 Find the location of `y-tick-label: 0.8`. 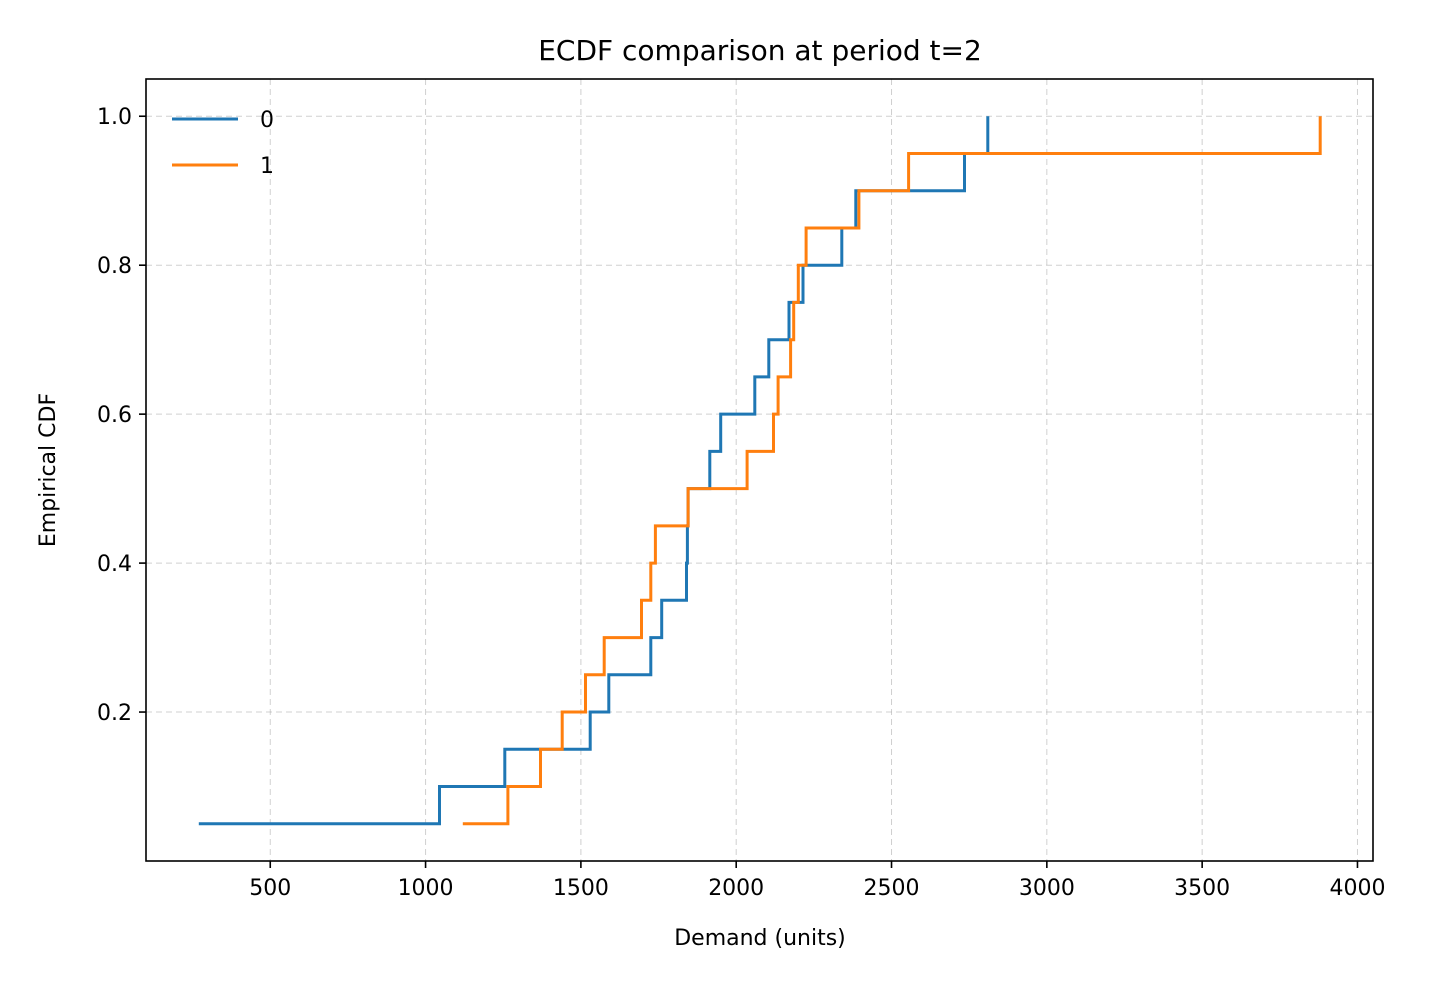

y-tick-label: 0.8 is located at coordinates (114, 266).